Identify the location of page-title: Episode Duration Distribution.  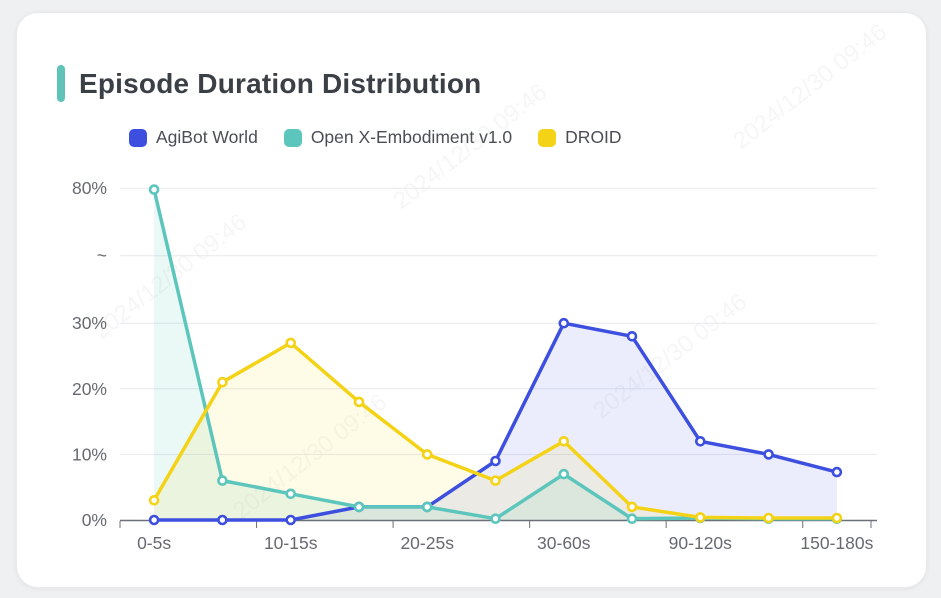
(280, 83).